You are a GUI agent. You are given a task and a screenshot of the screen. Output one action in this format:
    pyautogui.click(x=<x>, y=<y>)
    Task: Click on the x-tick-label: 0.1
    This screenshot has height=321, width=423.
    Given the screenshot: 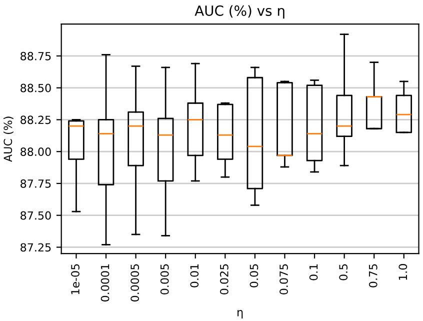 What is the action you would take?
    pyautogui.click(x=313, y=272)
    